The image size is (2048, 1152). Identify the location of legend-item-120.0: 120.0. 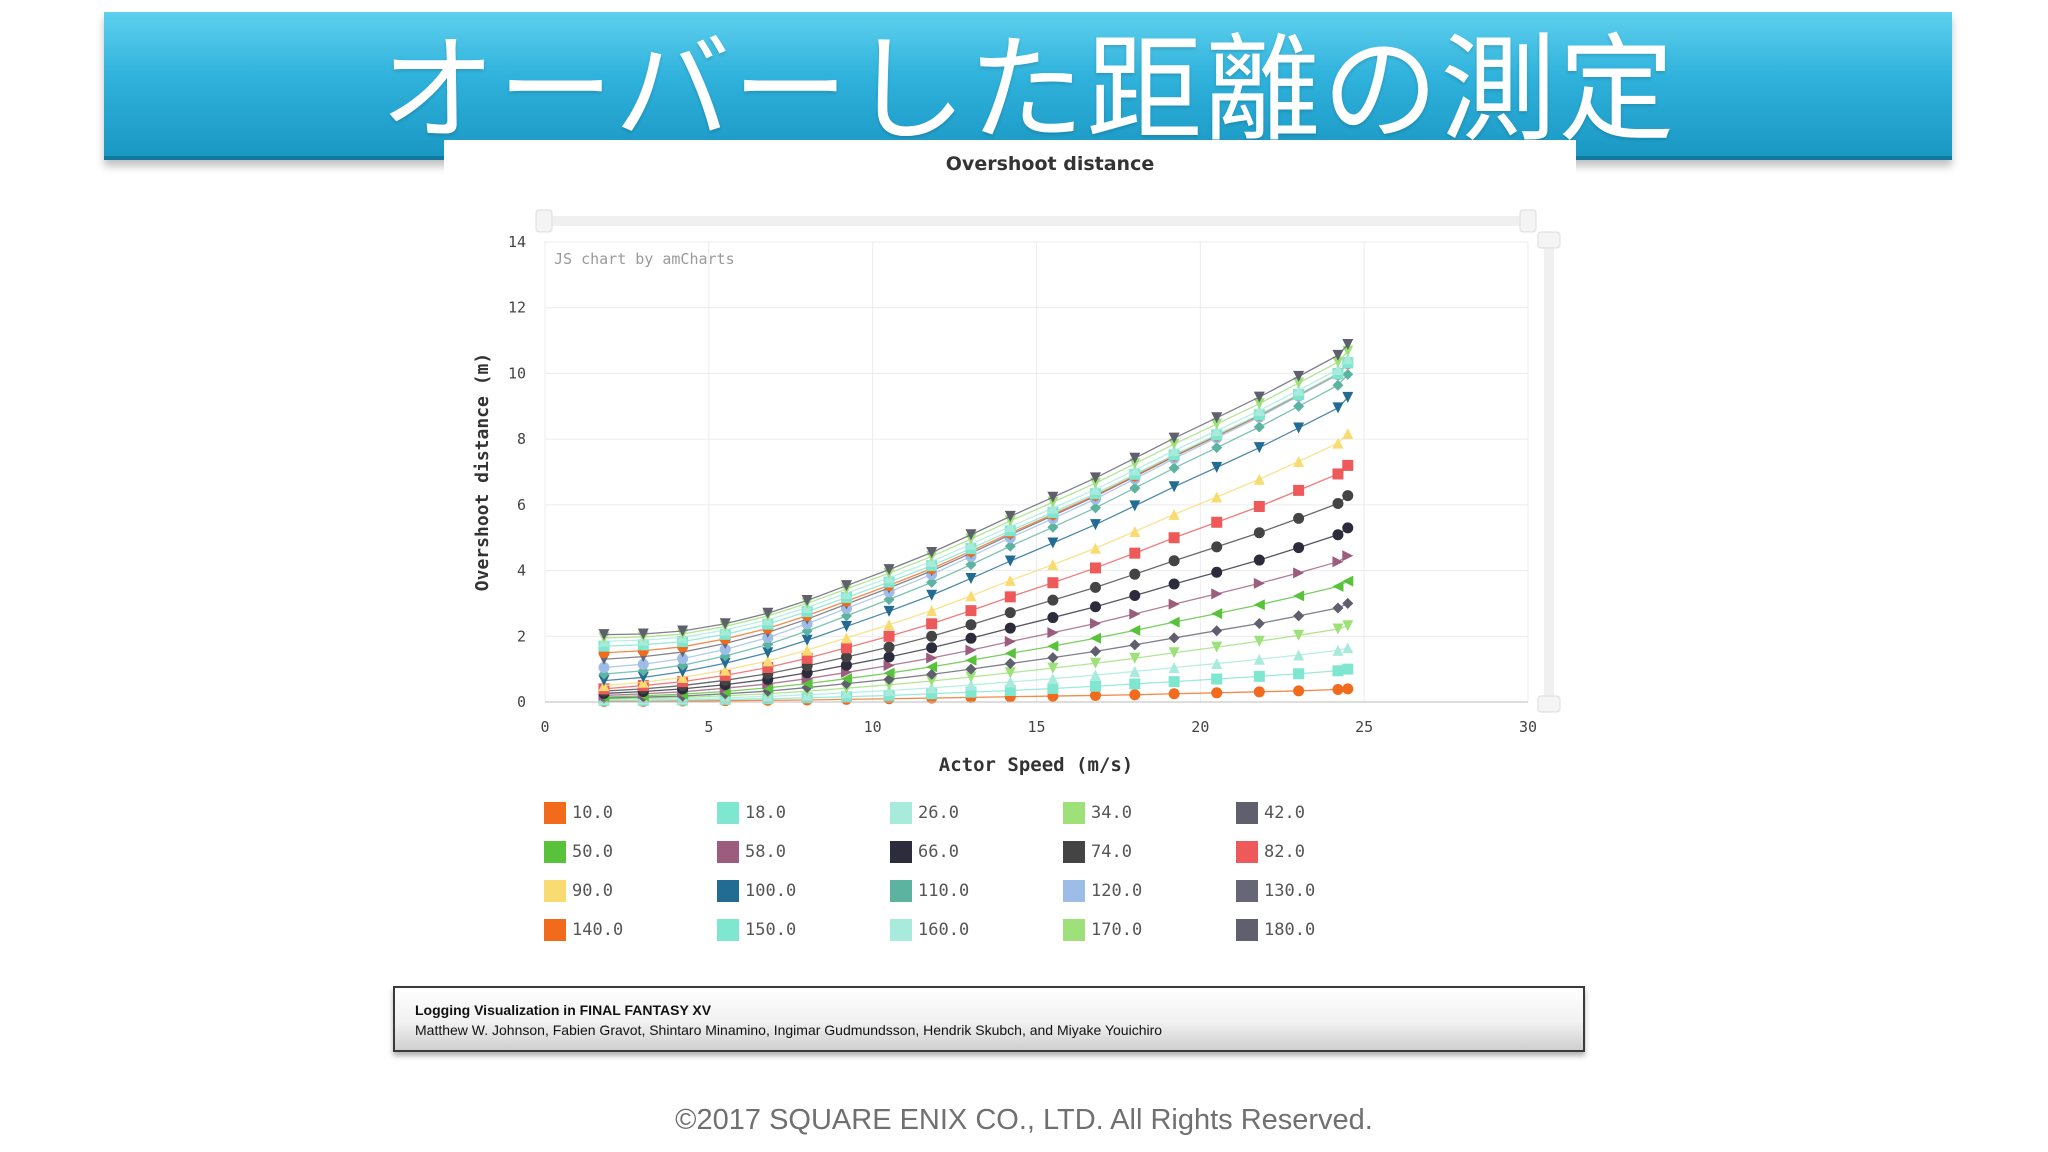
(1102, 891).